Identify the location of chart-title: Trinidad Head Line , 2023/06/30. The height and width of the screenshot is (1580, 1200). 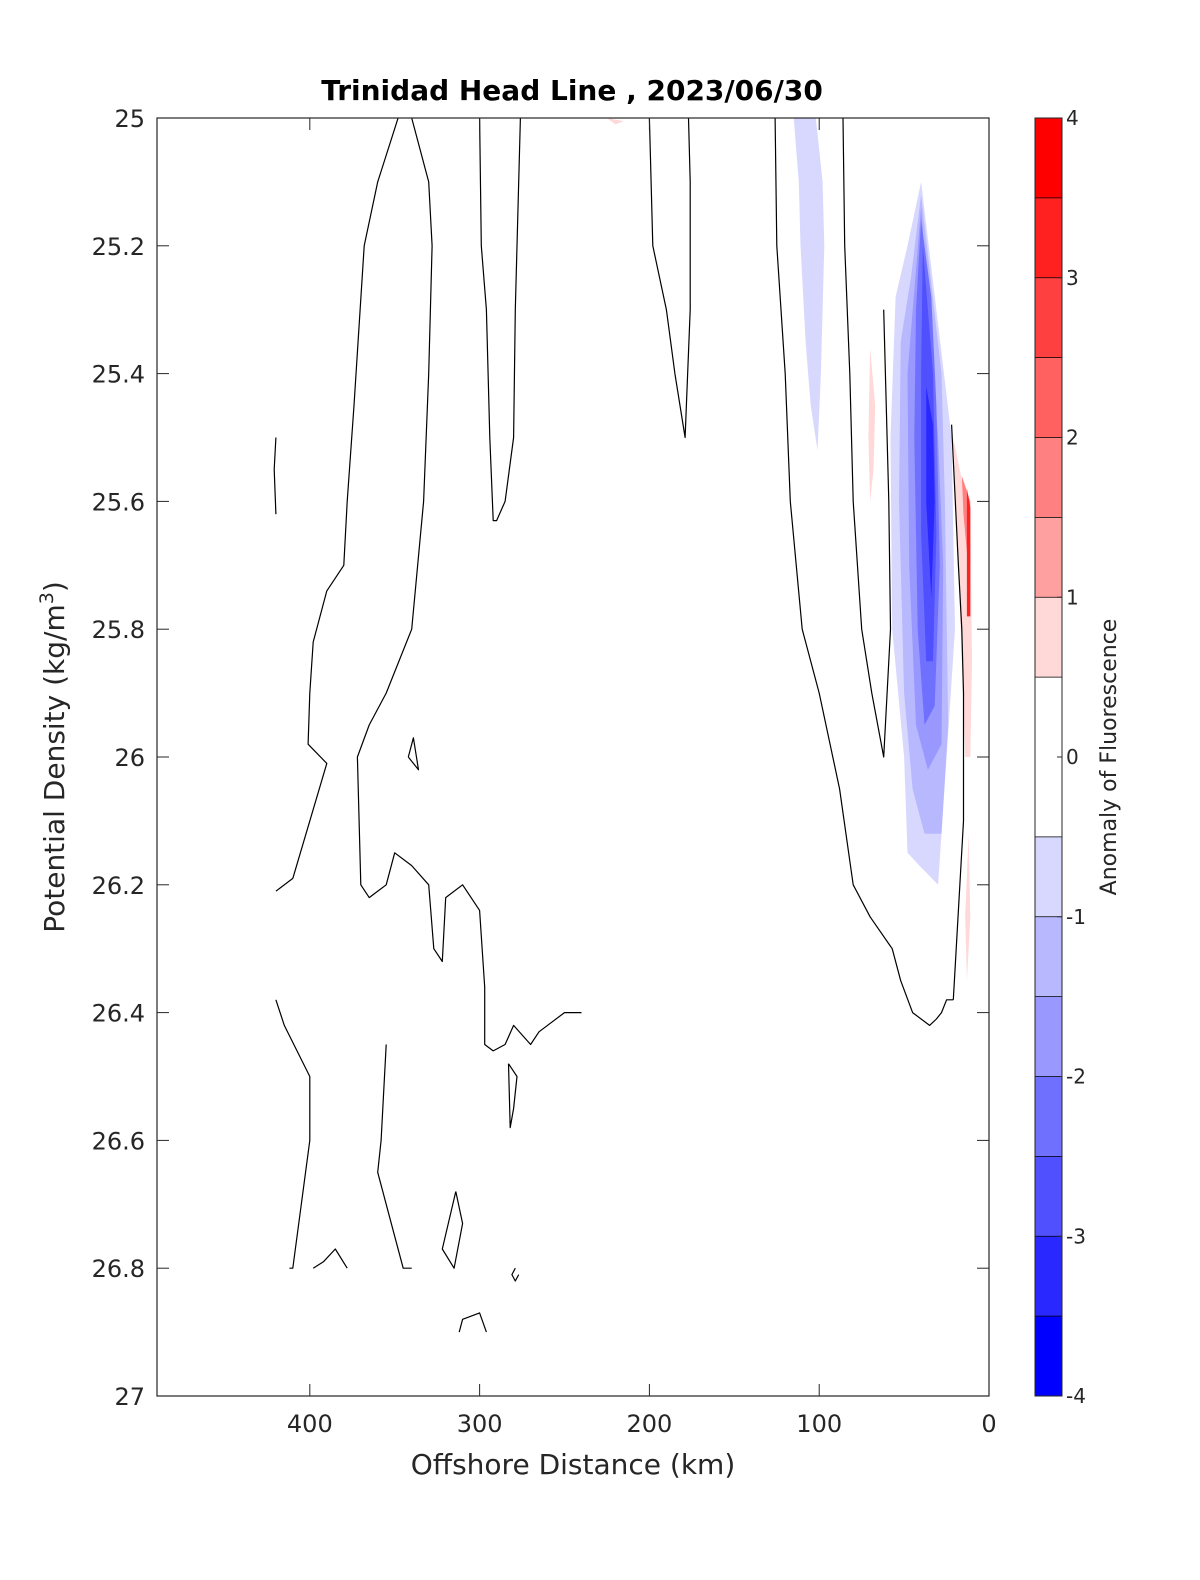
(572, 90).